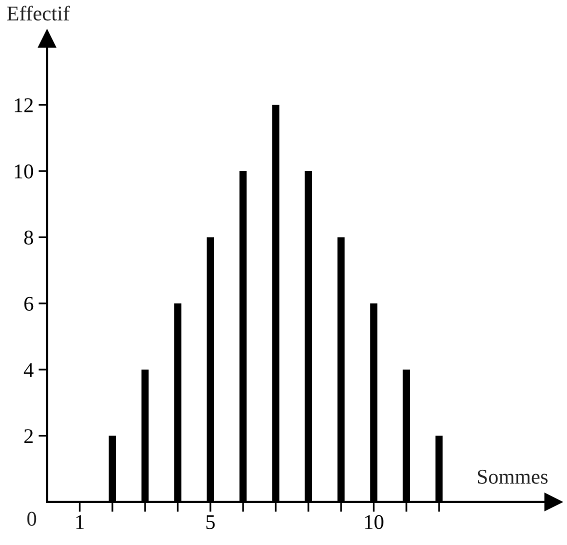 Image resolution: width=567 pixels, height=545 pixels. Describe the element at coordinates (24, 171) in the screenshot. I see `y-tick-label: 10` at that location.